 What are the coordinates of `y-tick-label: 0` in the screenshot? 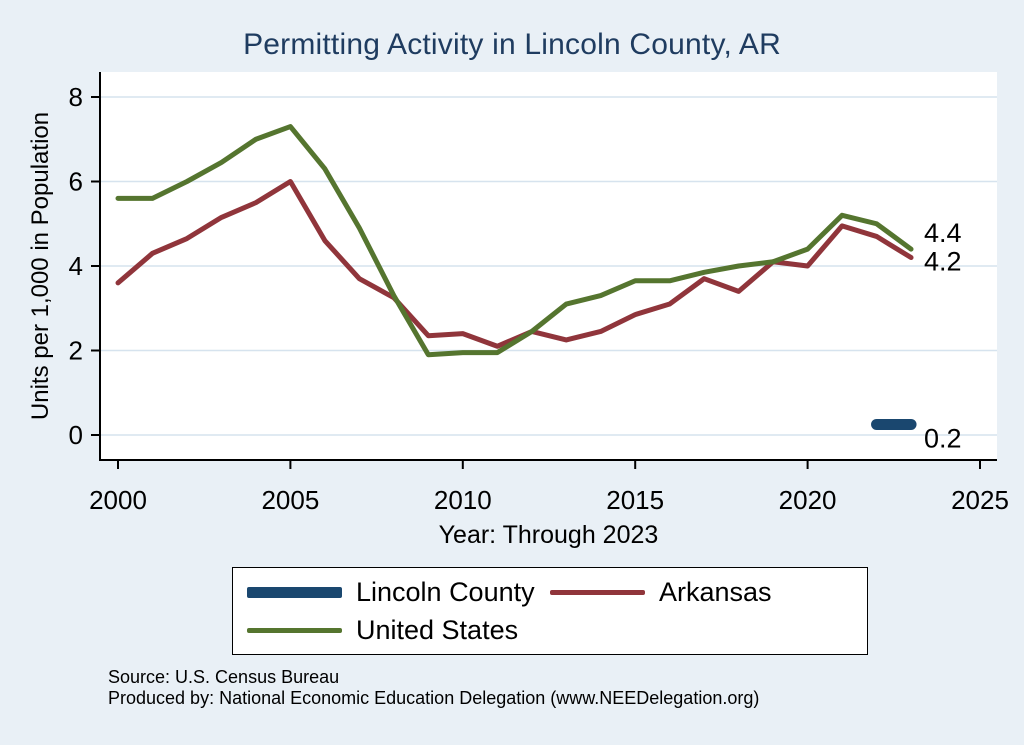 It's located at (76, 435).